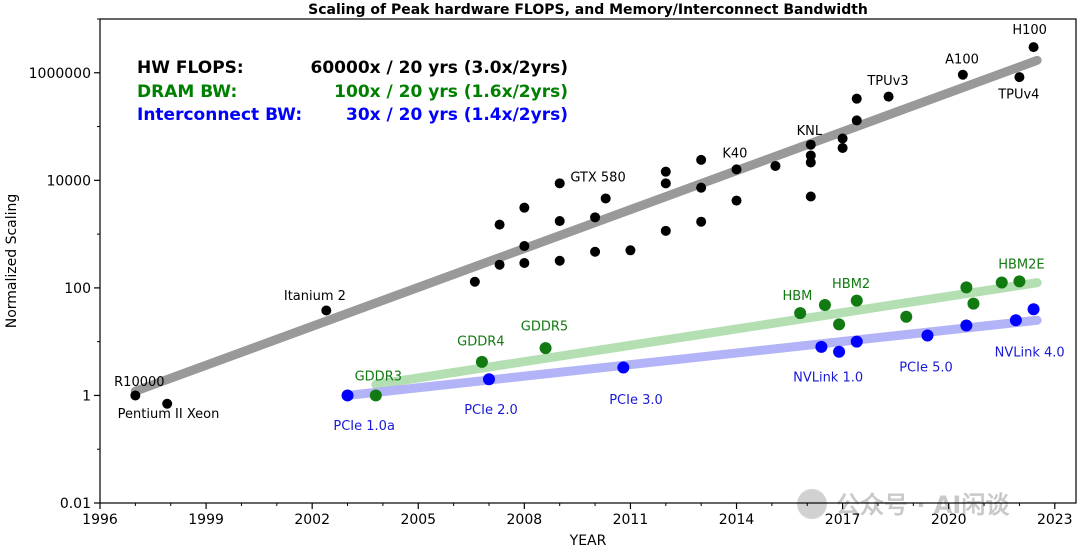 The image size is (1080, 552). I want to click on y-tick-label: 100, so click(77, 289).